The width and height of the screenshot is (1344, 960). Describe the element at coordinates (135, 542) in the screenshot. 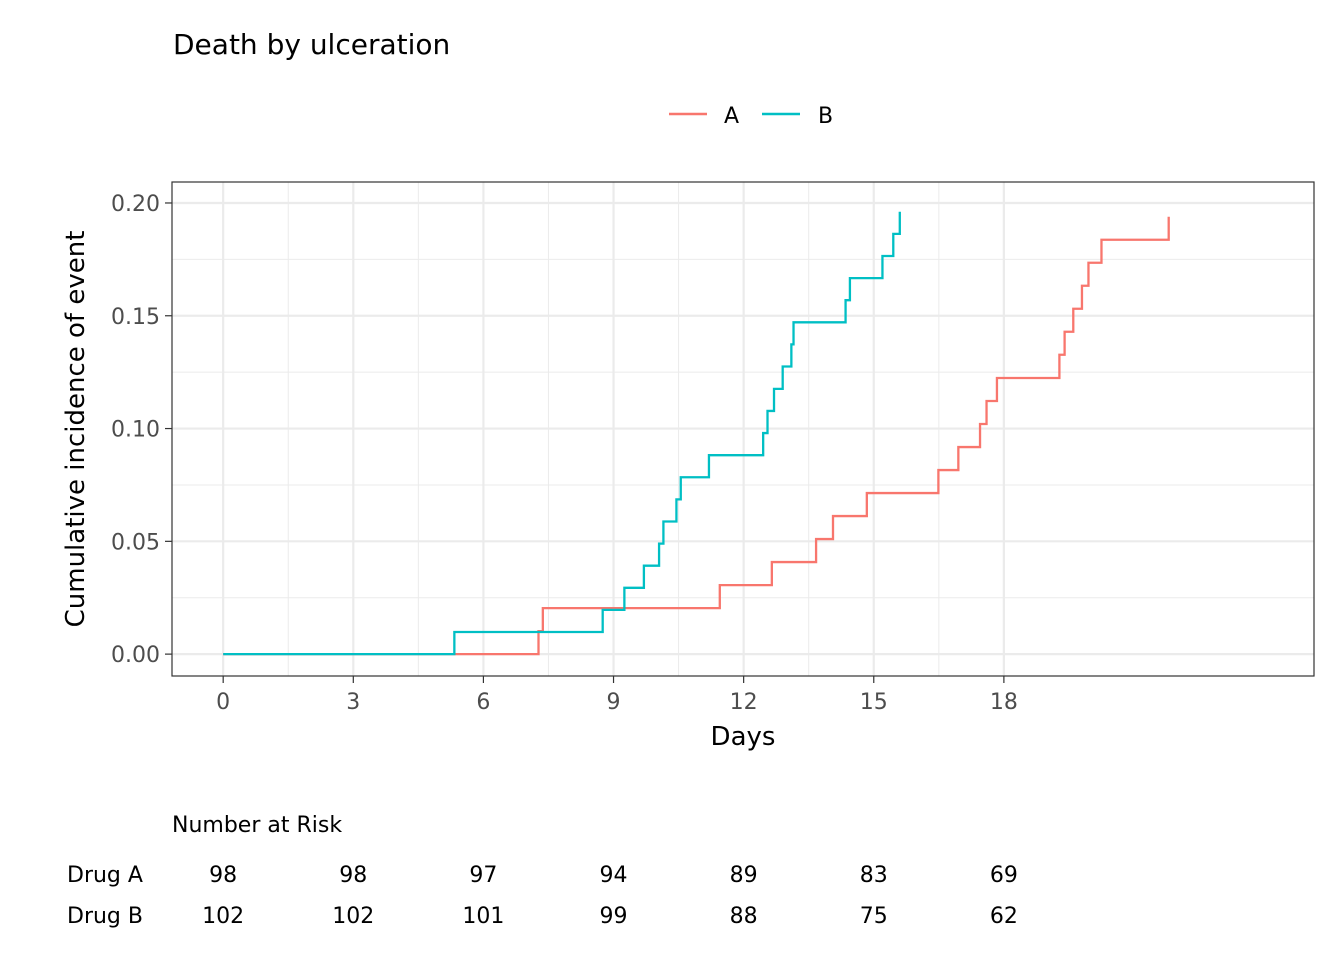

I see `y-tick-label: 0.05` at that location.